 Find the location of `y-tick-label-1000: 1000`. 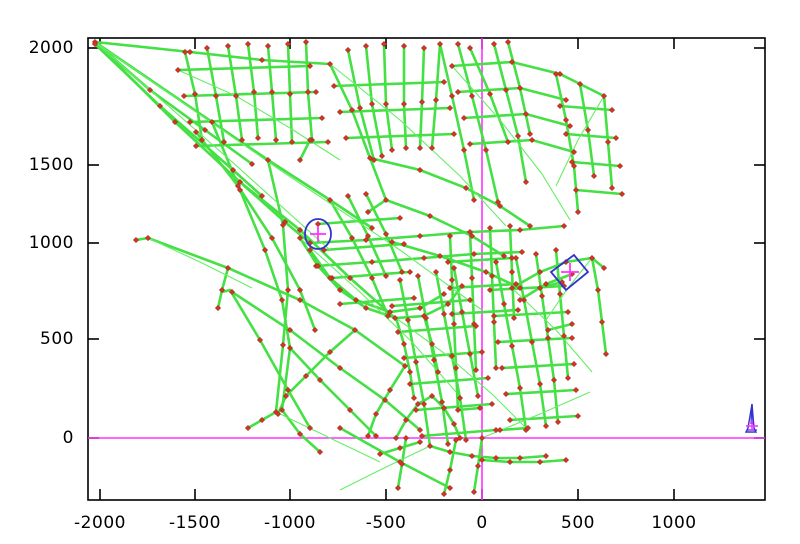

y-tick-label-1000: 1000 is located at coordinates (51, 243).